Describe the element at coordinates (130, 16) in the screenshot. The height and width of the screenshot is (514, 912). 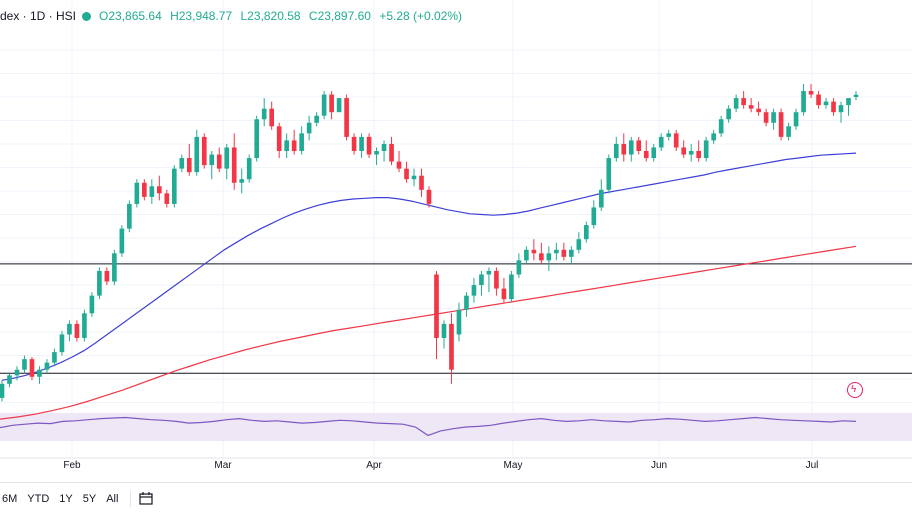
I see `open-value: O23,865.64` at that location.